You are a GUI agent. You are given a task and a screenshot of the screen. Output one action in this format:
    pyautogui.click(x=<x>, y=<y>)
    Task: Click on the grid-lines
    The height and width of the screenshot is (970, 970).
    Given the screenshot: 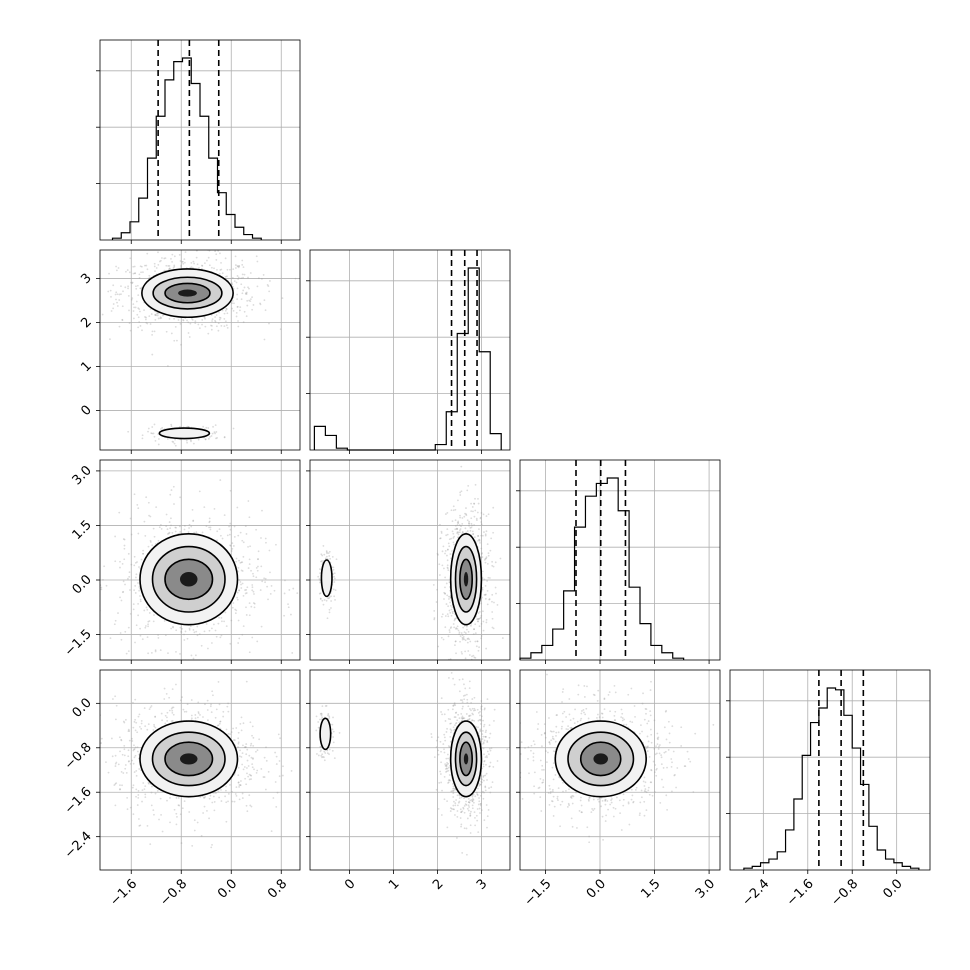 What is the action you would take?
    pyautogui.click(x=200, y=350)
    